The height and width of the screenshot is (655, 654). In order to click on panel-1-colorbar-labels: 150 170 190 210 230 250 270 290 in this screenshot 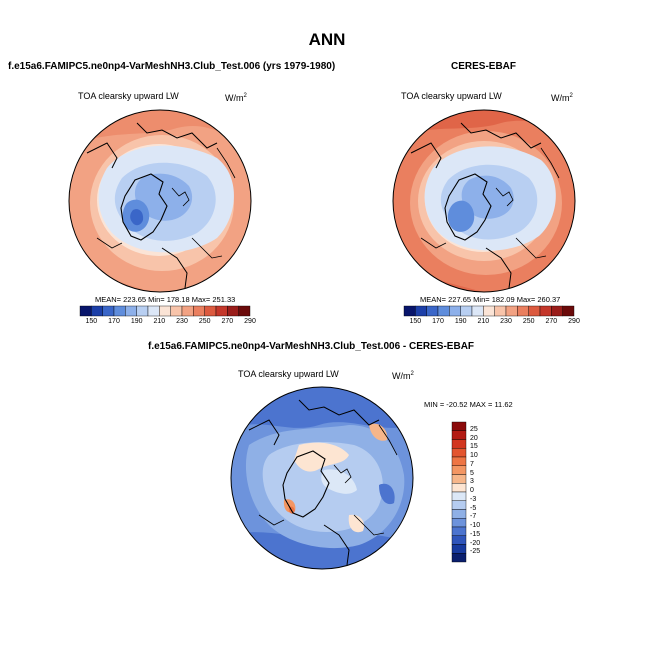, I will do `click(167, 323)`.